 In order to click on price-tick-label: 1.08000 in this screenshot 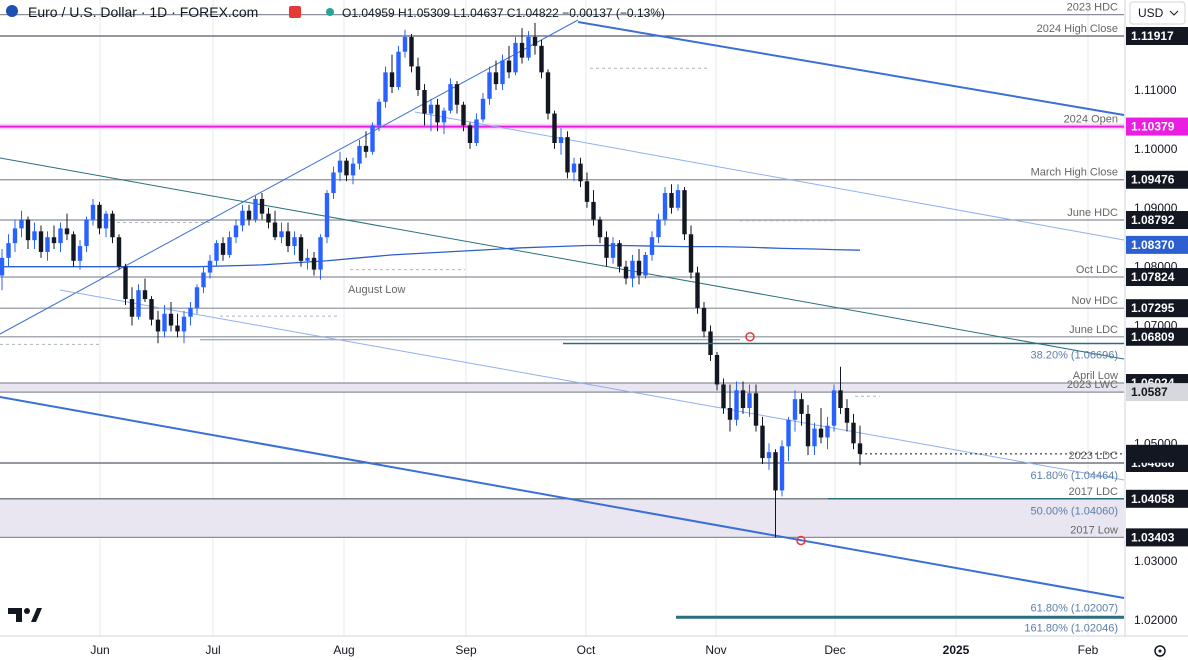, I will do `click(1156, 267)`.